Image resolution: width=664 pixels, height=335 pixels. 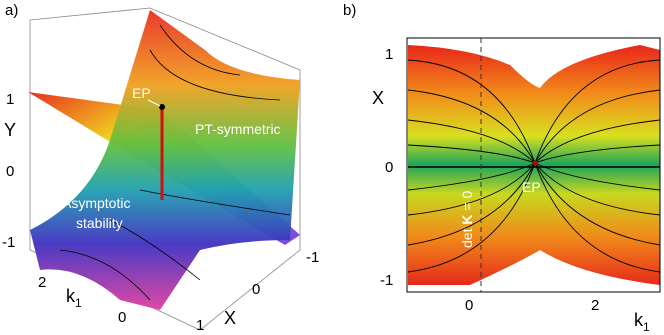 I want to click on panel-label: a), so click(x=11, y=10).